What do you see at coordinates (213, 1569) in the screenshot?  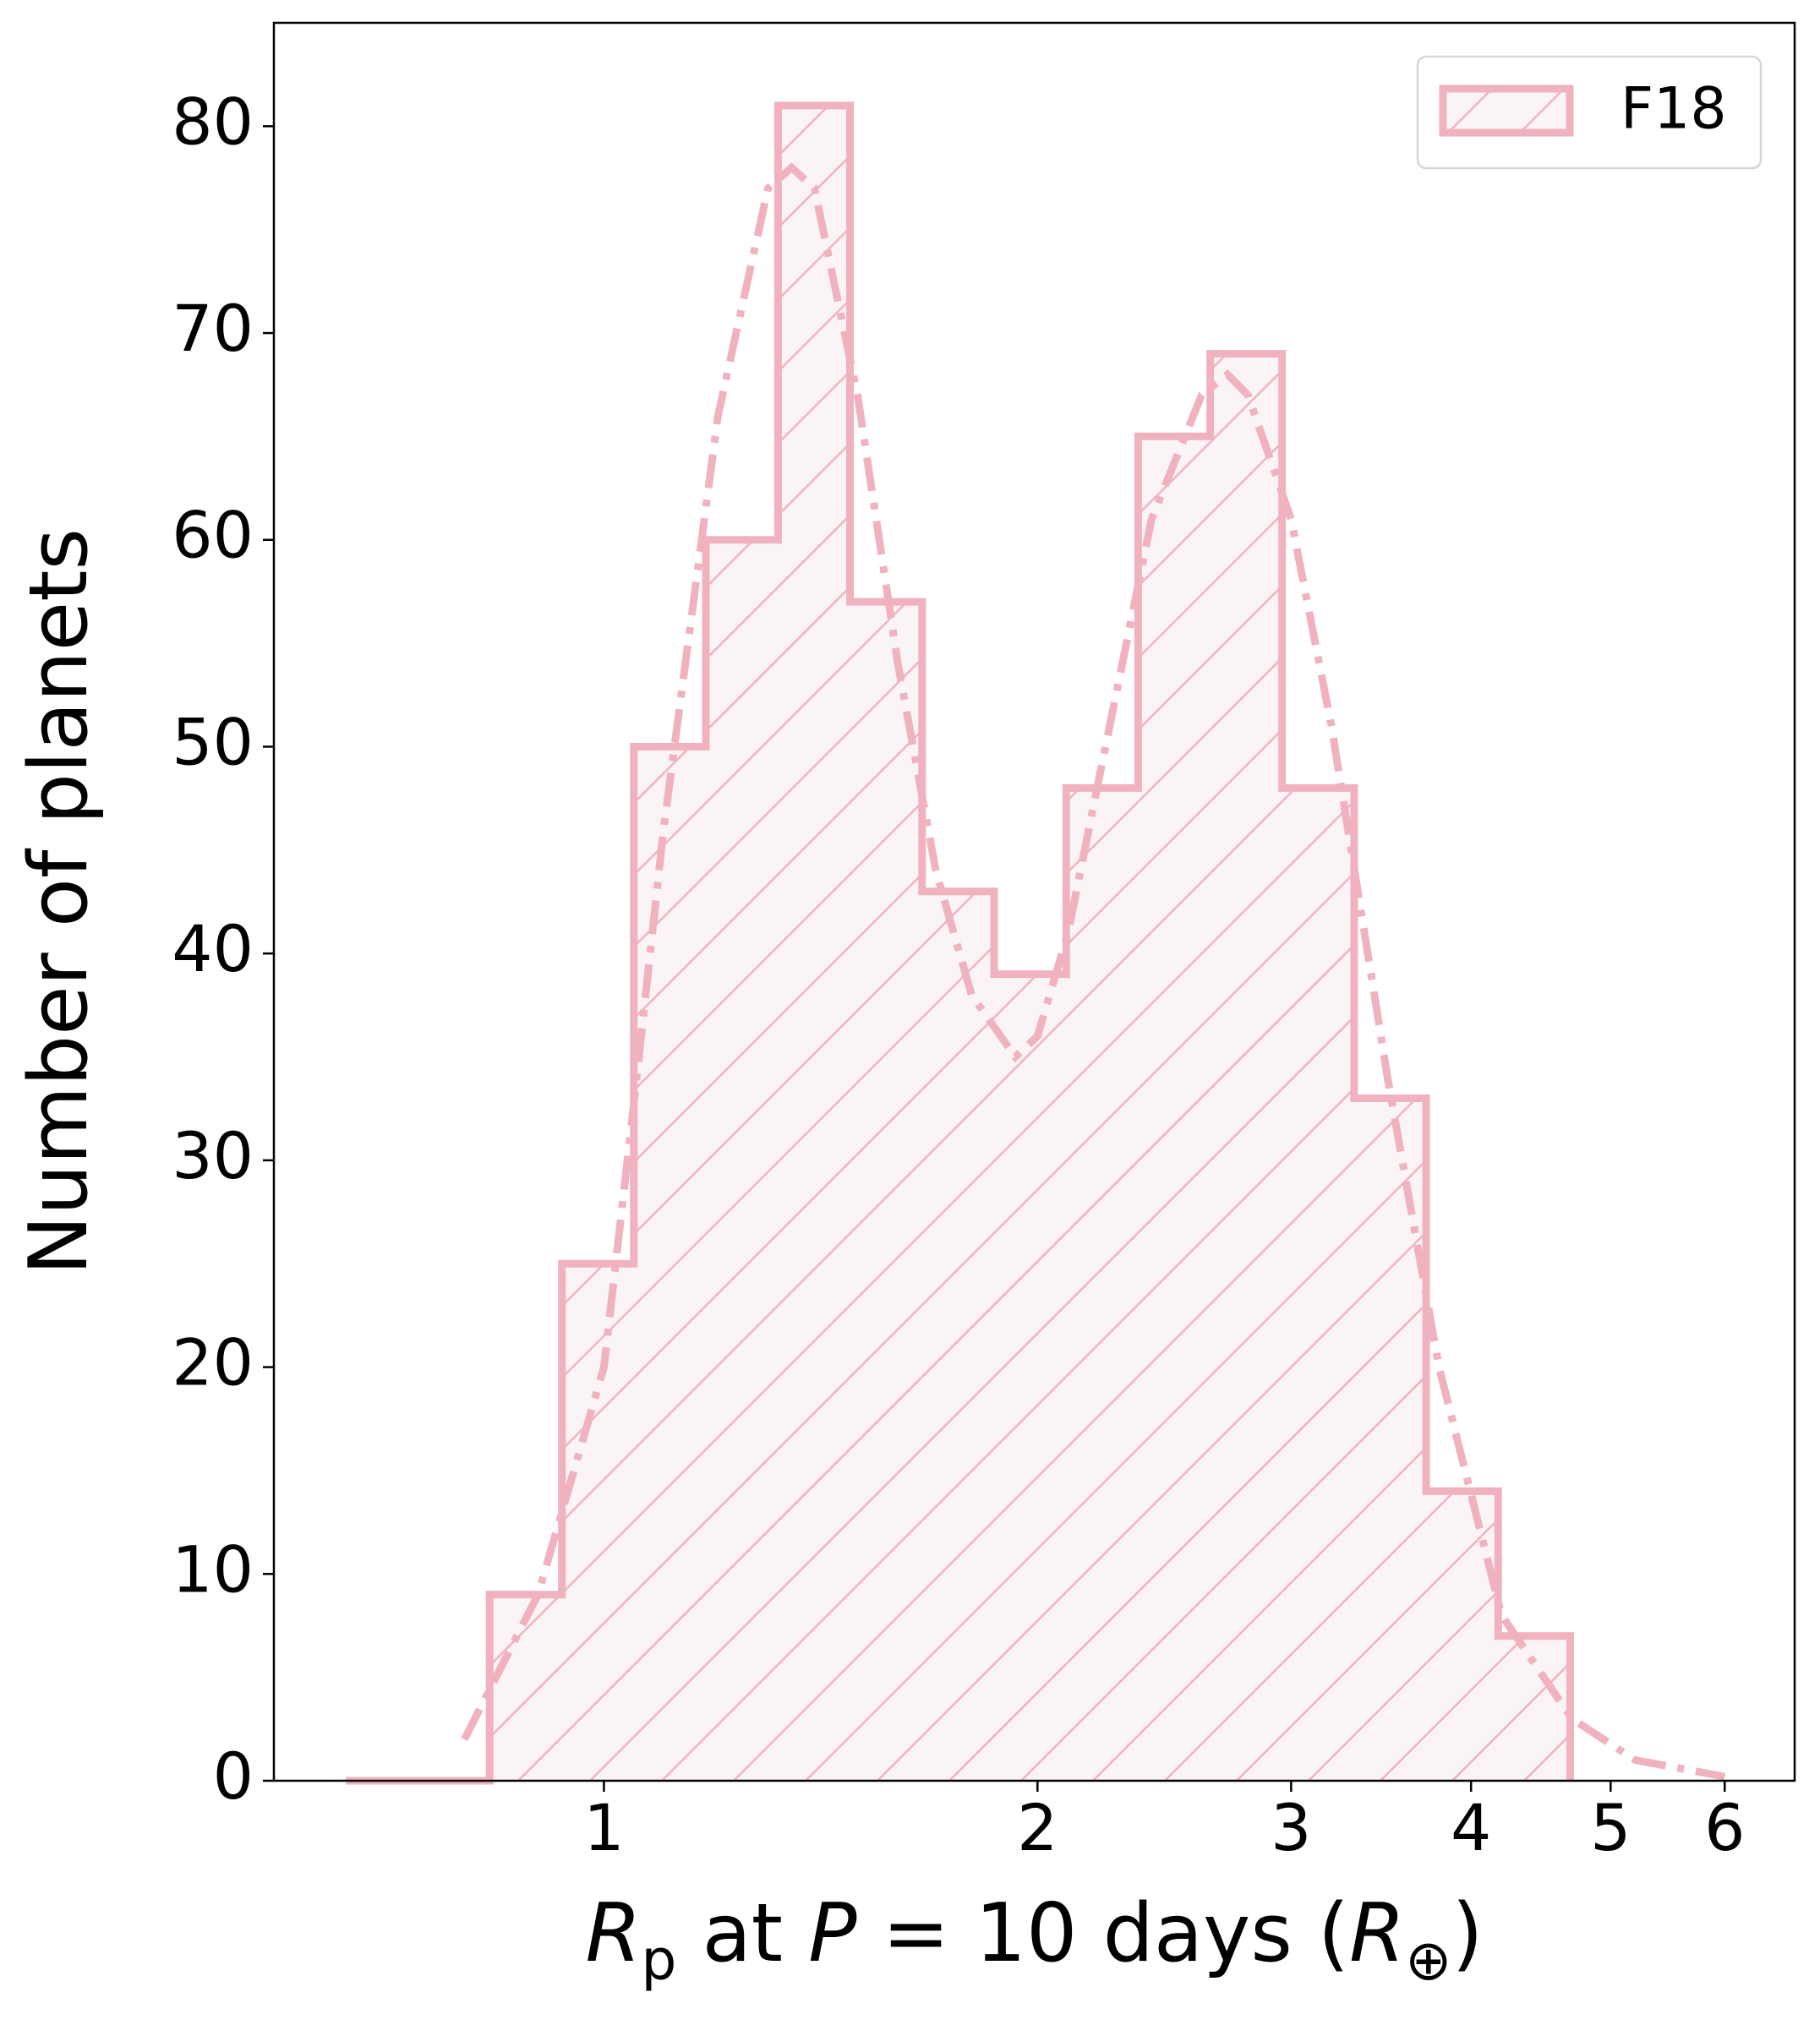 I see `y-tick-label: 10` at bounding box center [213, 1569].